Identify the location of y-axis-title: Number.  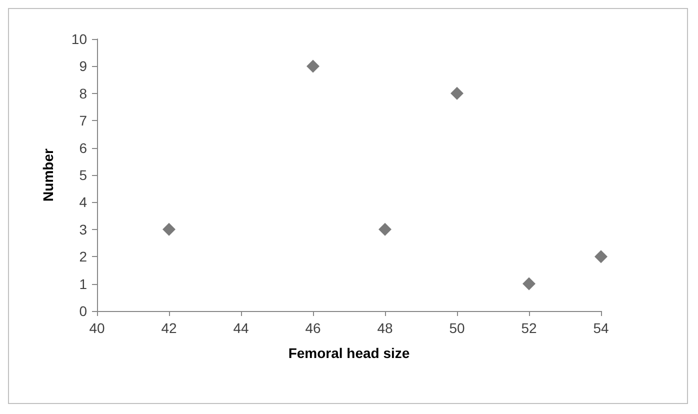
(48, 175).